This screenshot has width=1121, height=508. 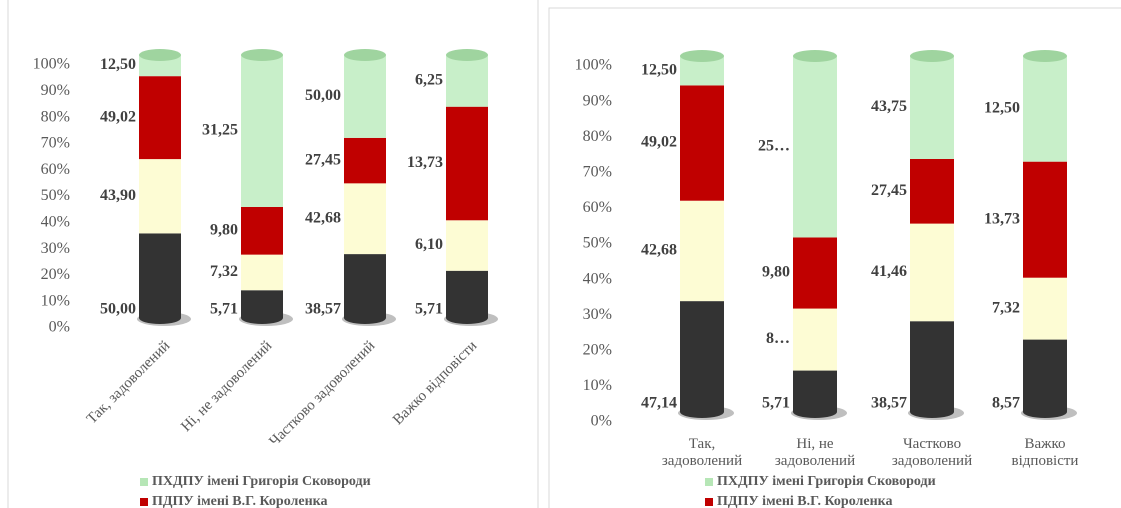 What do you see at coordinates (601, 421) in the screenshot?
I see `y-tick-label: 0%` at bounding box center [601, 421].